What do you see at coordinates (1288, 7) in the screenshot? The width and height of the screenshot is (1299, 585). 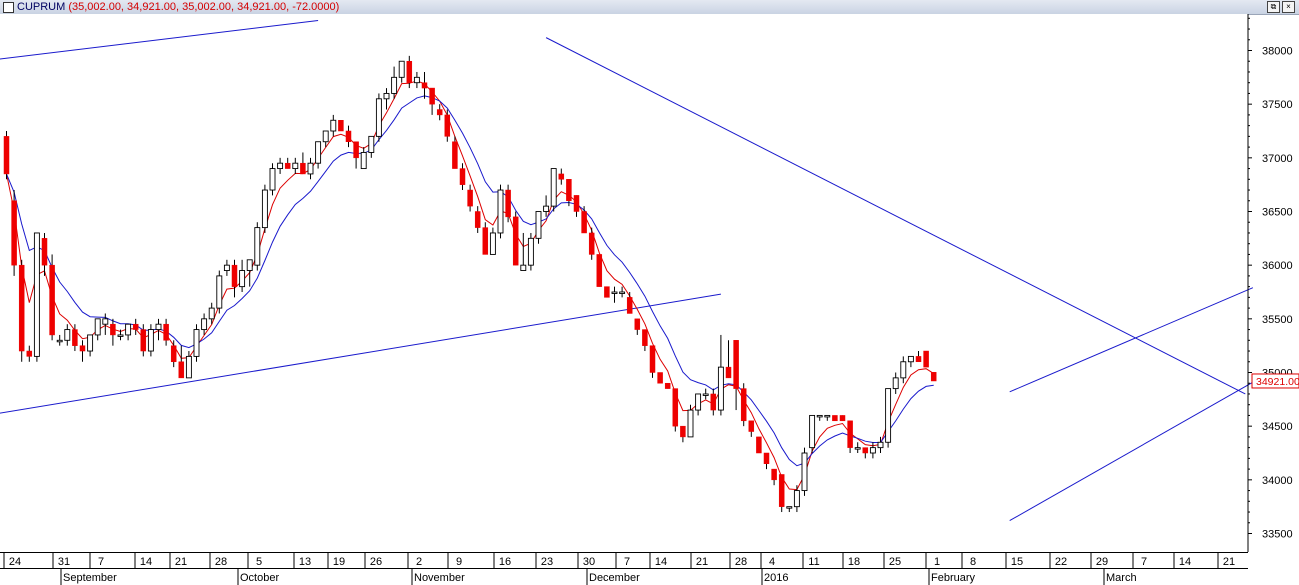 I see `close-window-icon: ×` at bounding box center [1288, 7].